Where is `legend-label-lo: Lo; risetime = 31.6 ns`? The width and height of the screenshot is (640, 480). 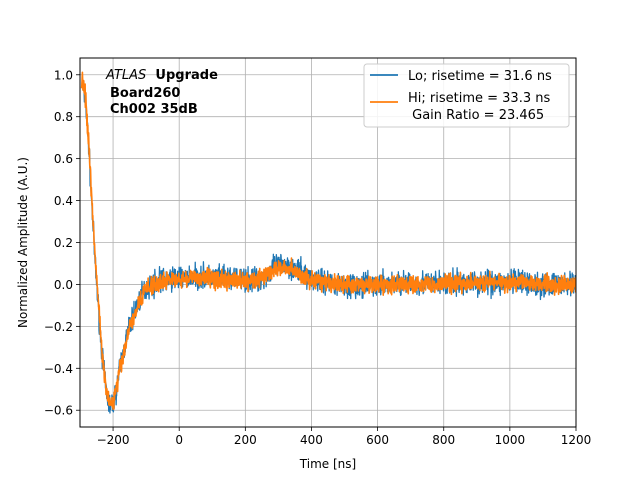 legend-label-lo: Lo; risetime = 31.6 ns is located at coordinates (480, 76).